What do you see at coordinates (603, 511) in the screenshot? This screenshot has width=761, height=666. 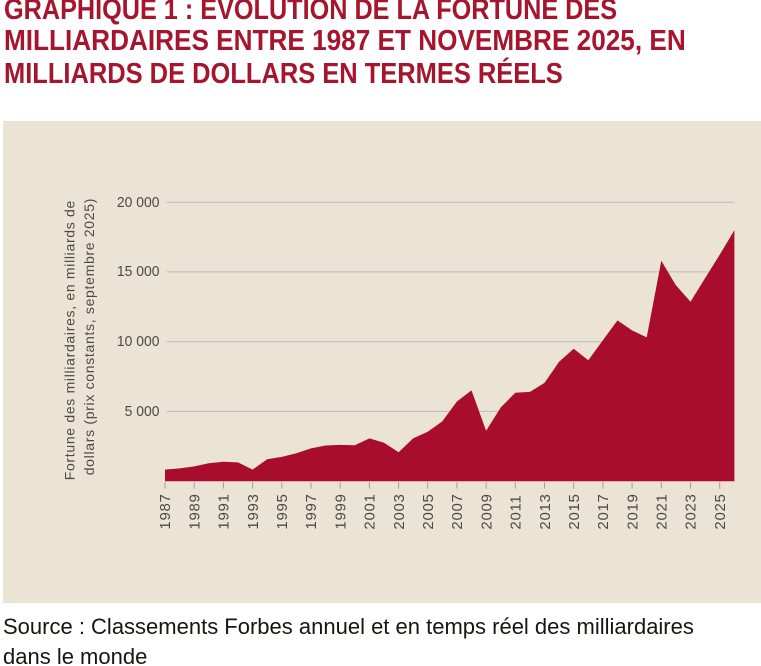 I see `svg-text: 2017` at bounding box center [603, 511].